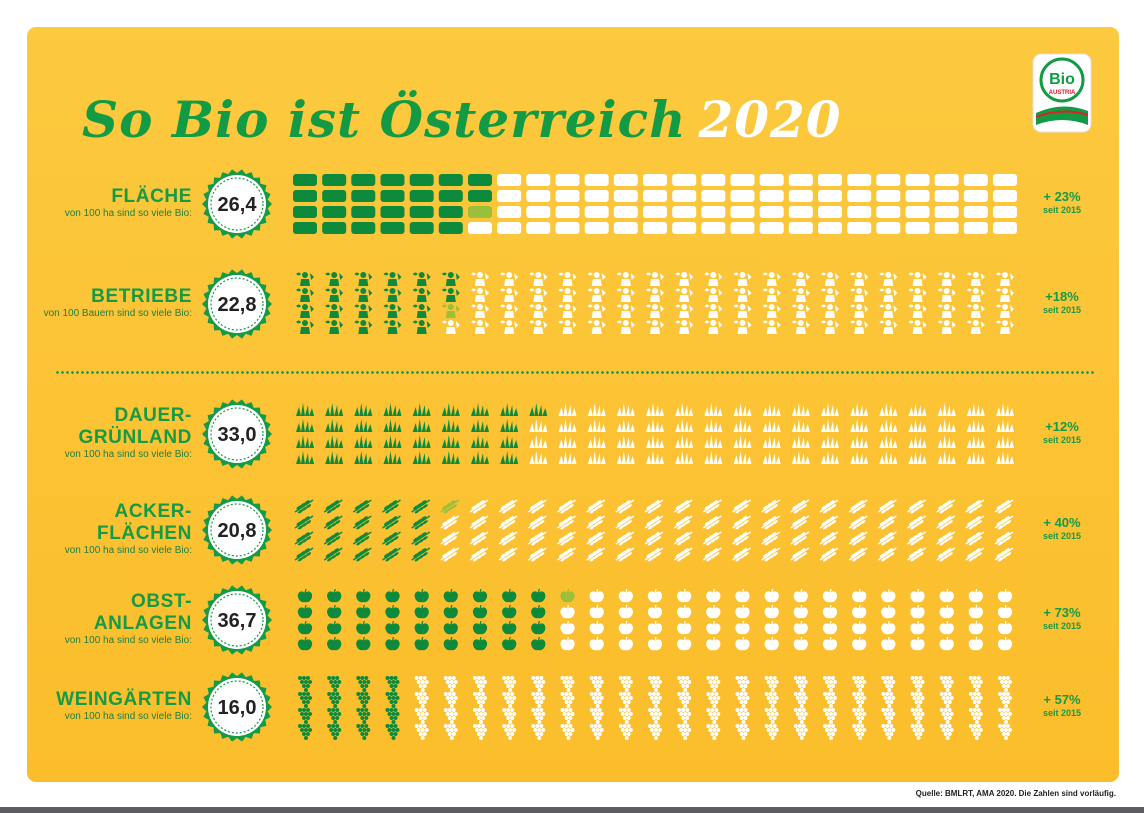  I want to click on row-title-line: FLÄCHEN, so click(144, 533).